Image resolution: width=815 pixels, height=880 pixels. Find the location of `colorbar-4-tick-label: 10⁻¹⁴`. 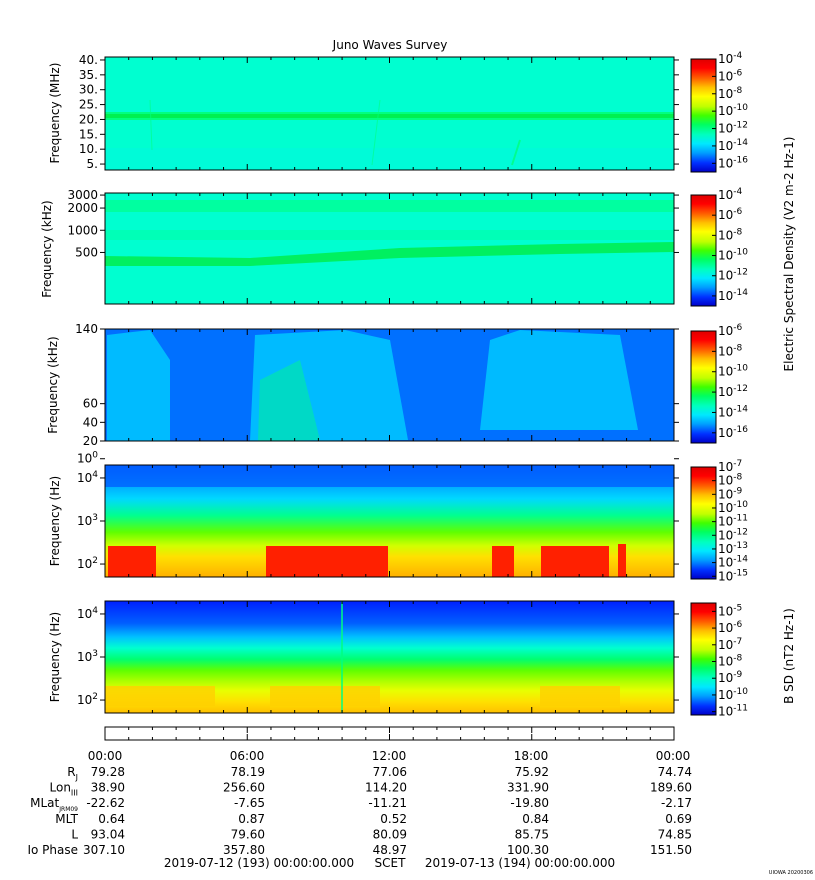

colorbar-4-tick-label: 10⁻¹⁴ is located at coordinates (733, 562).